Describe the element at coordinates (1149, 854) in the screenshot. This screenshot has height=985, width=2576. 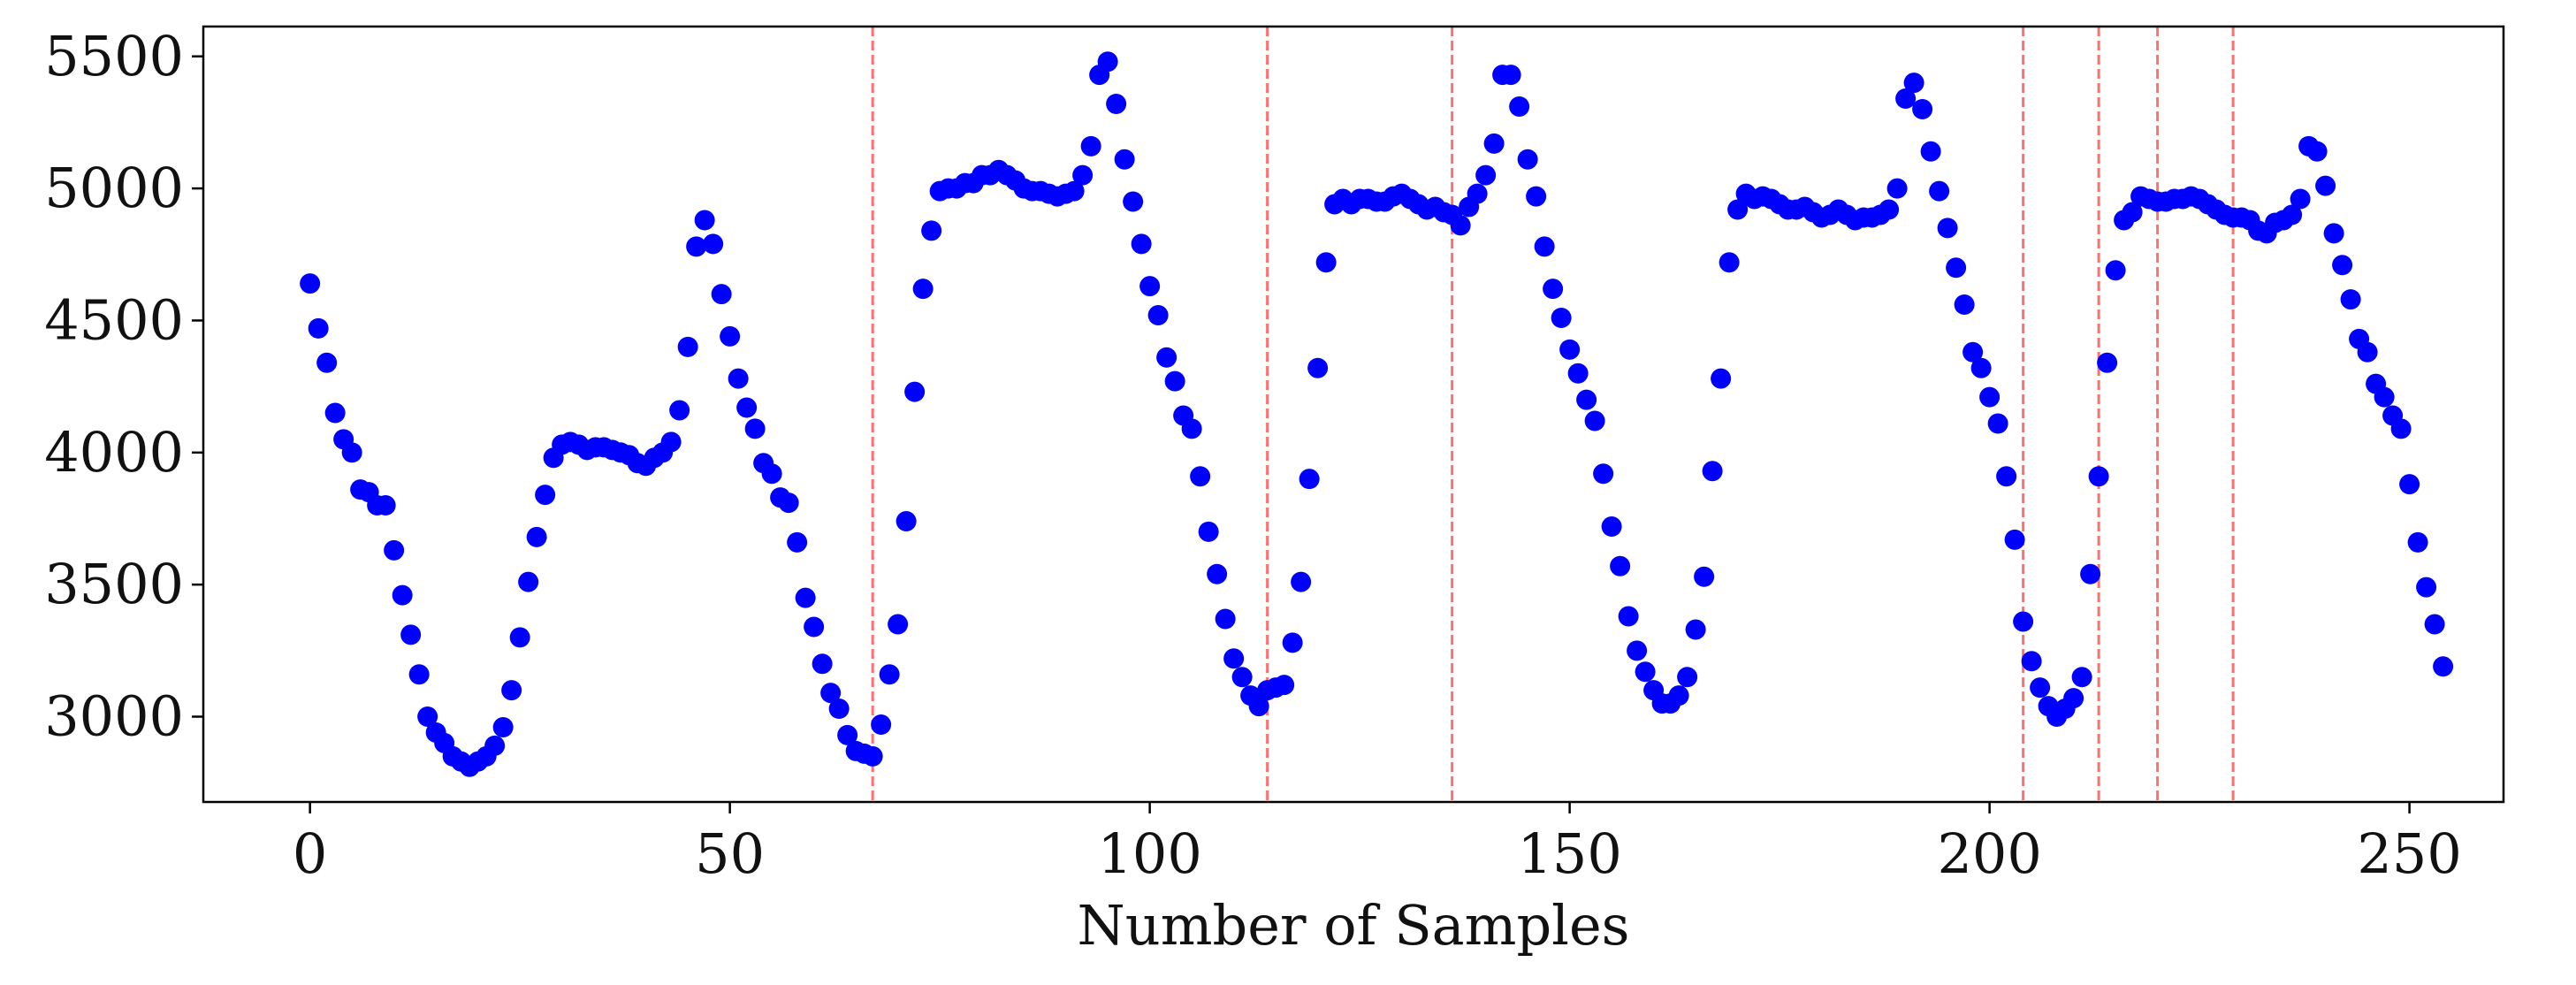
I see `x-tick-label: 100` at that location.